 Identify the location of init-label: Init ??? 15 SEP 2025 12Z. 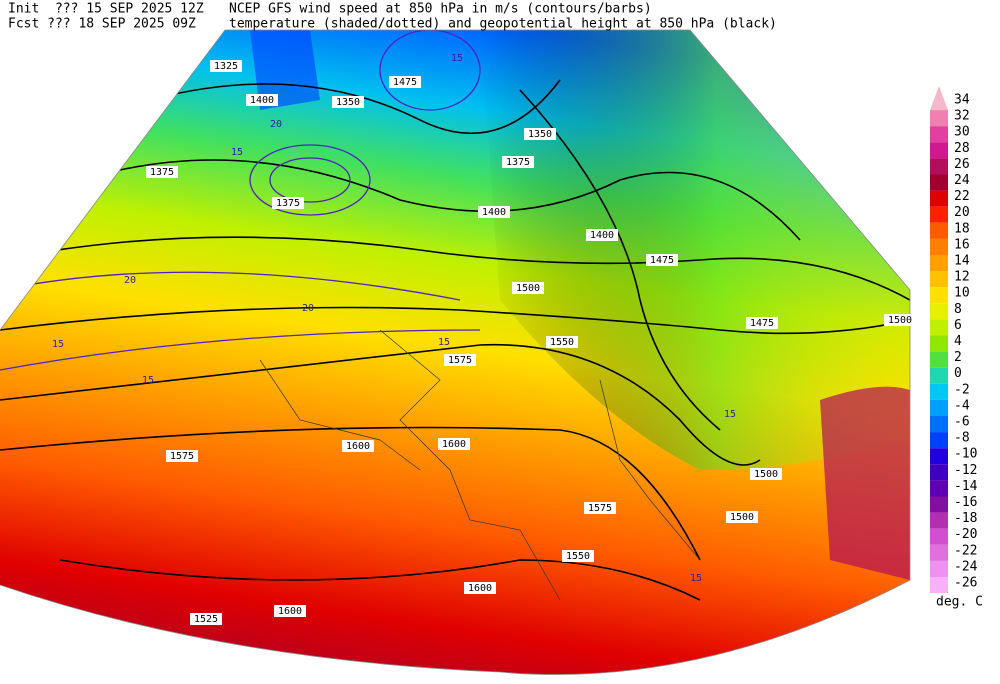
(106, 9).